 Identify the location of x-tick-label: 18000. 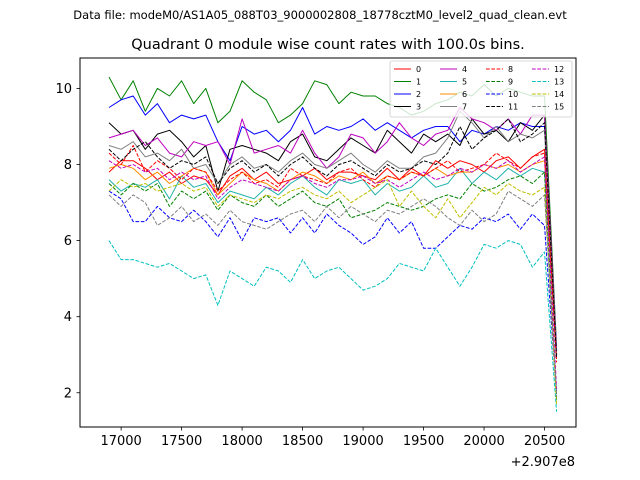
(241, 441).